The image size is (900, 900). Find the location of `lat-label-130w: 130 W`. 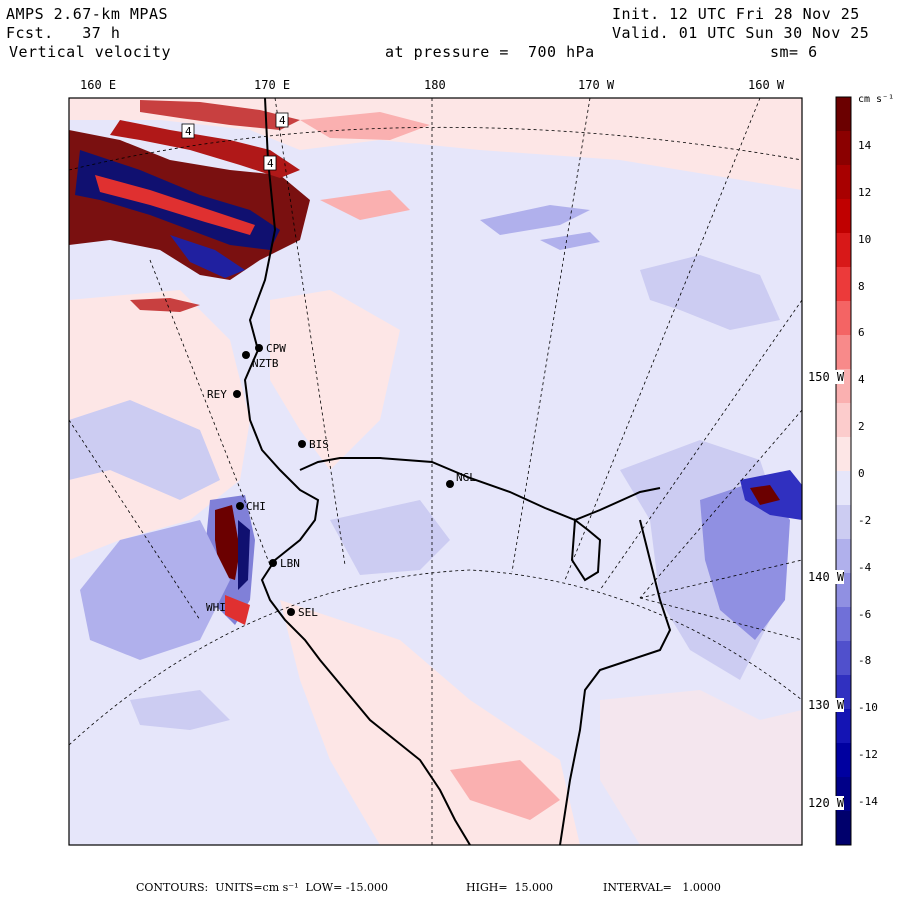

lat-label-130w: 130 W is located at coordinates (826, 705).